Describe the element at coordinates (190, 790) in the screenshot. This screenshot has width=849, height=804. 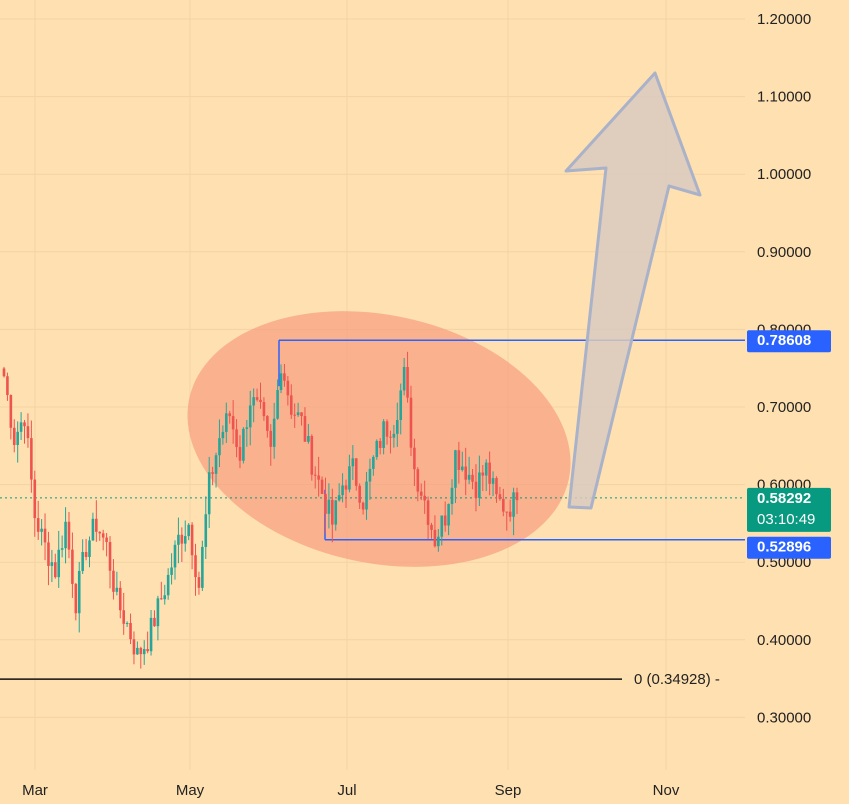
I see `x-tick-label: May` at that location.